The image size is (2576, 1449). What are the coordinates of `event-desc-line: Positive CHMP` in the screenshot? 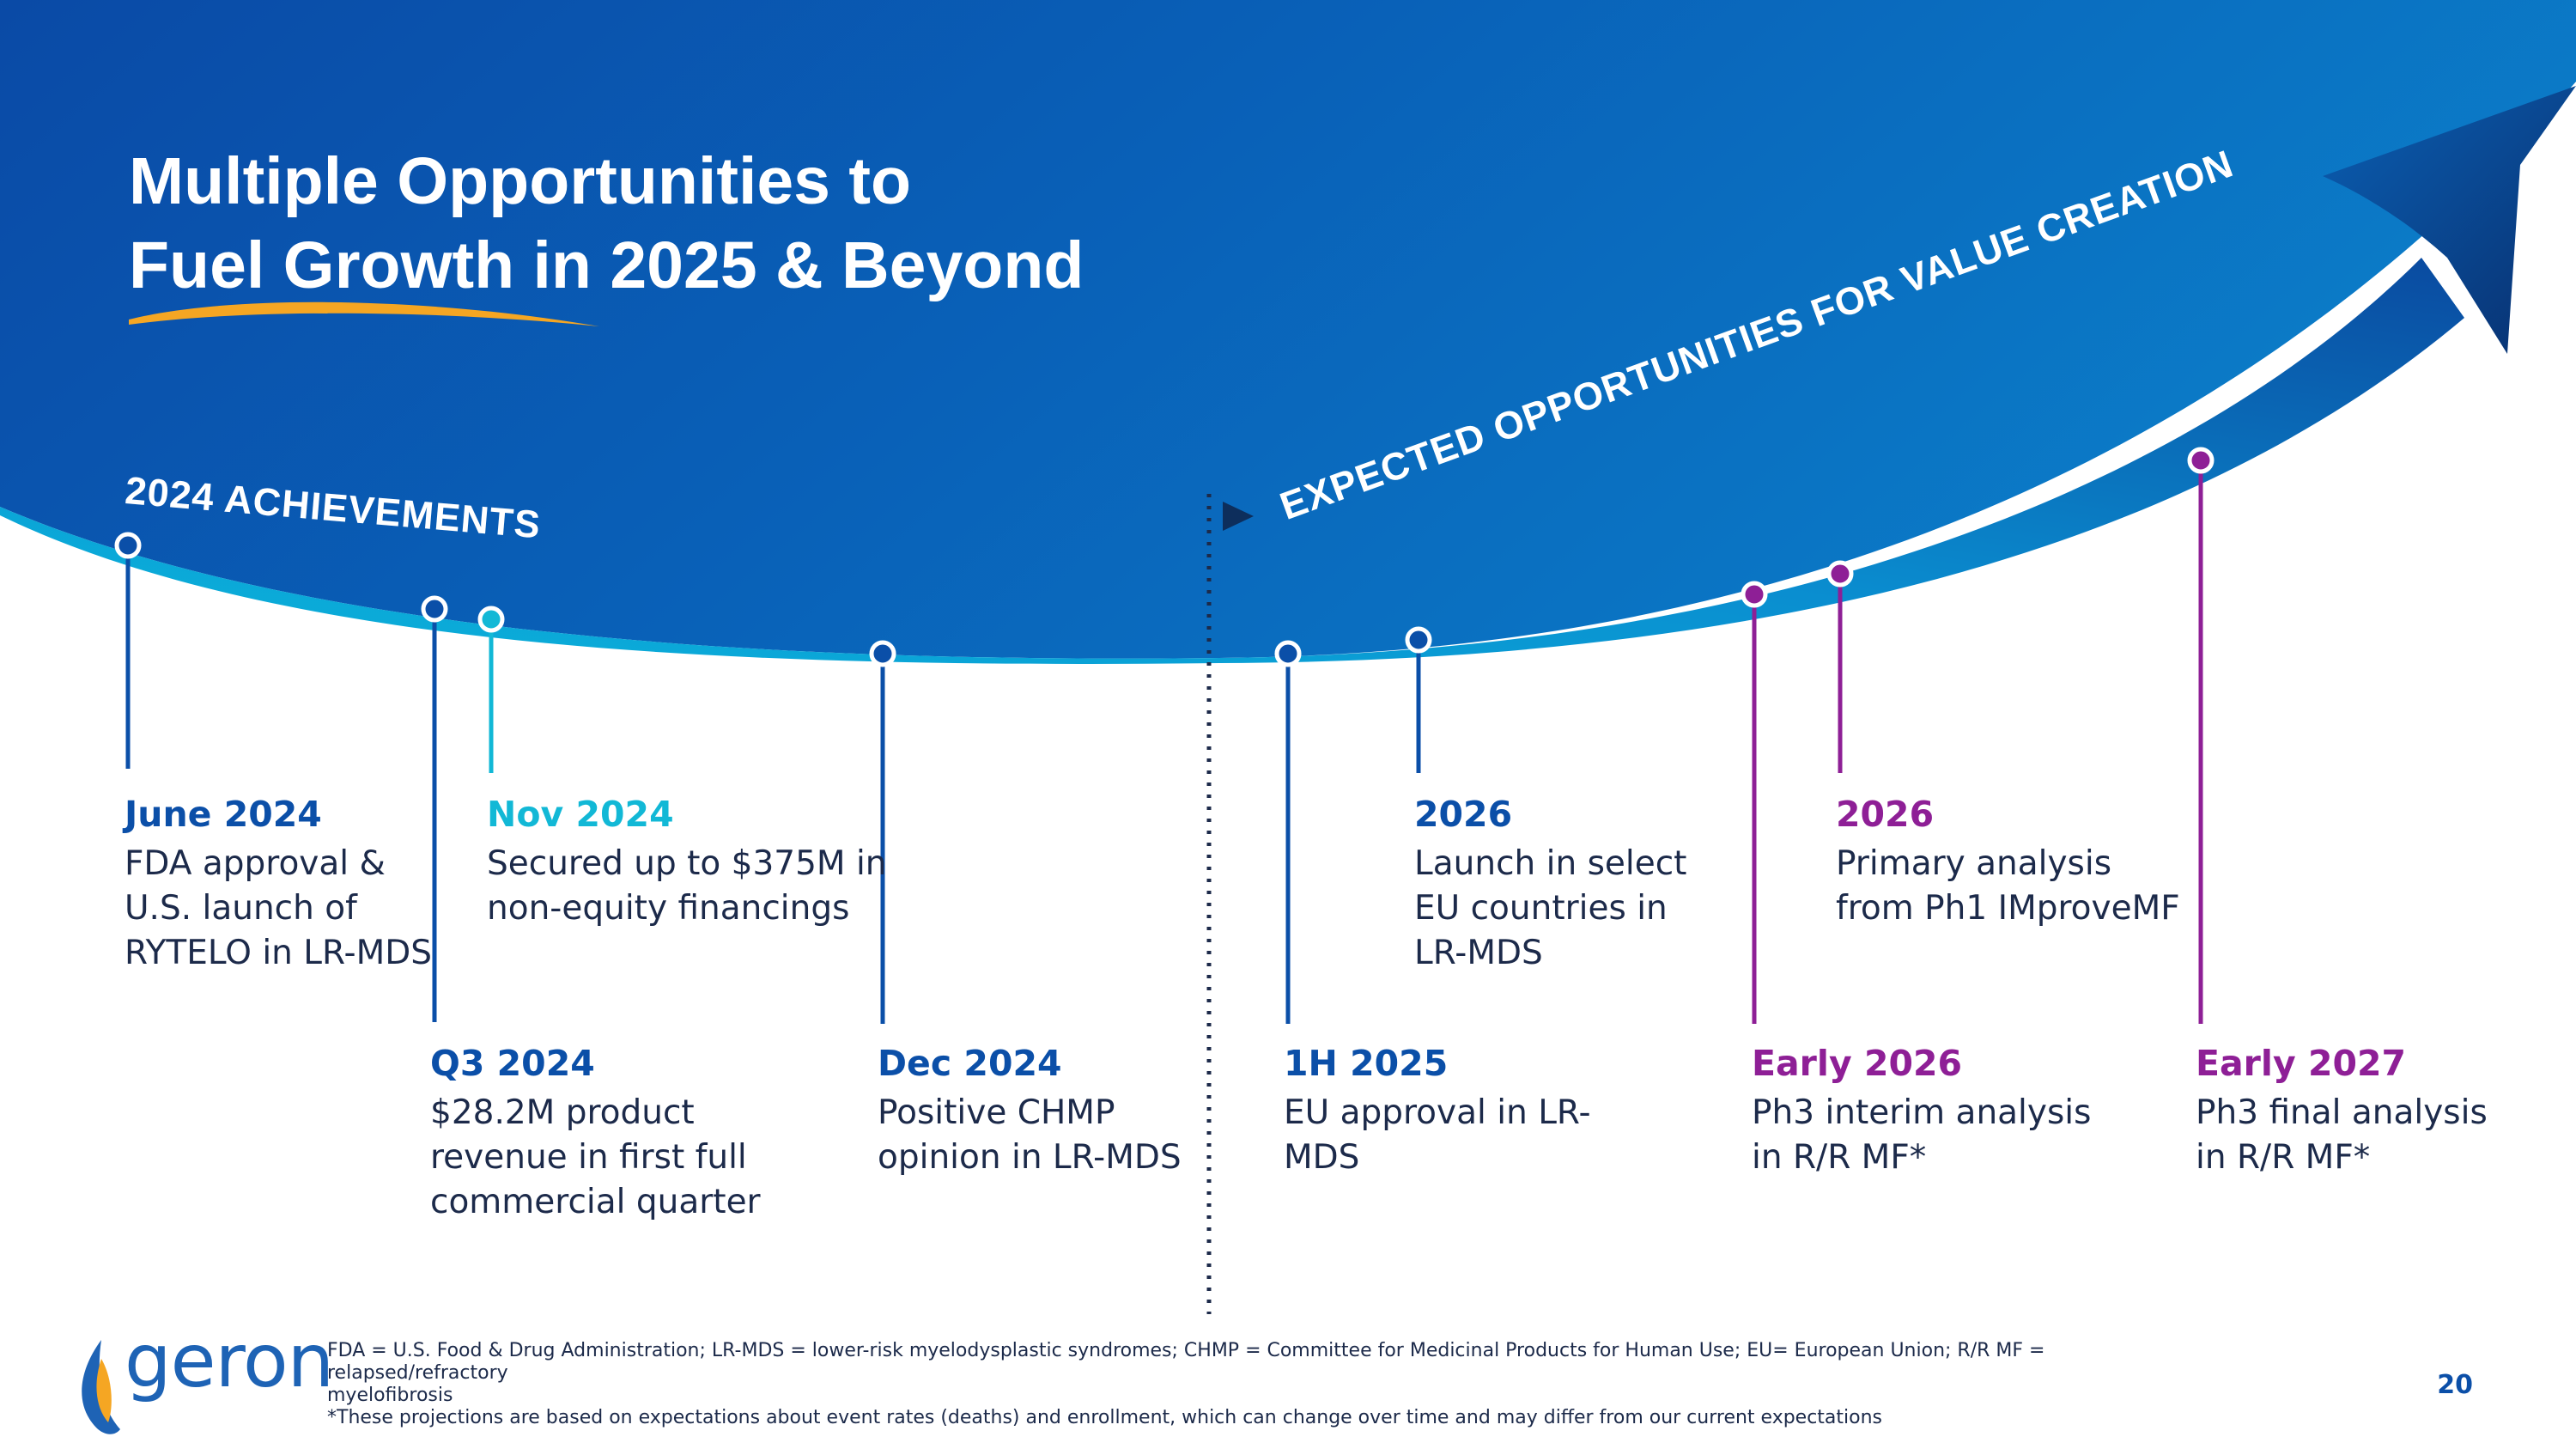 It's located at (996, 1112).